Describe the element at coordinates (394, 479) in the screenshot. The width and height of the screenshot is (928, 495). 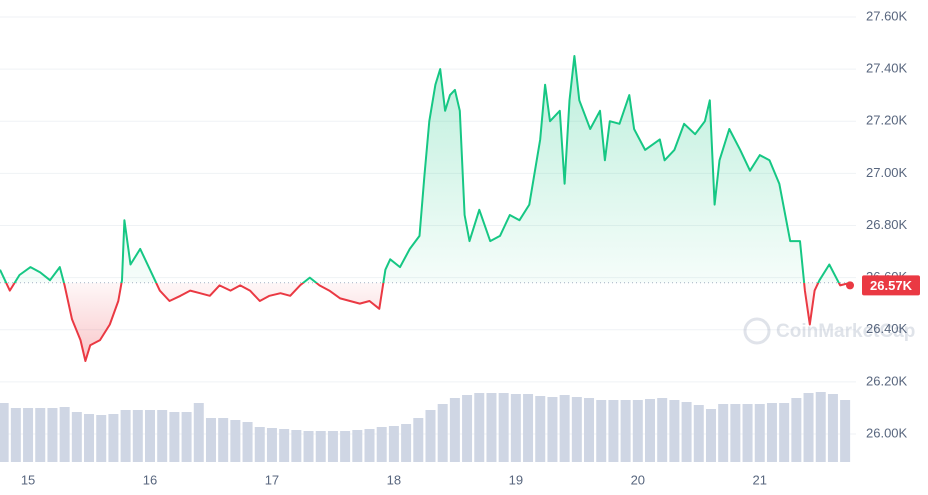
I see `x-tick-label: 18` at that location.